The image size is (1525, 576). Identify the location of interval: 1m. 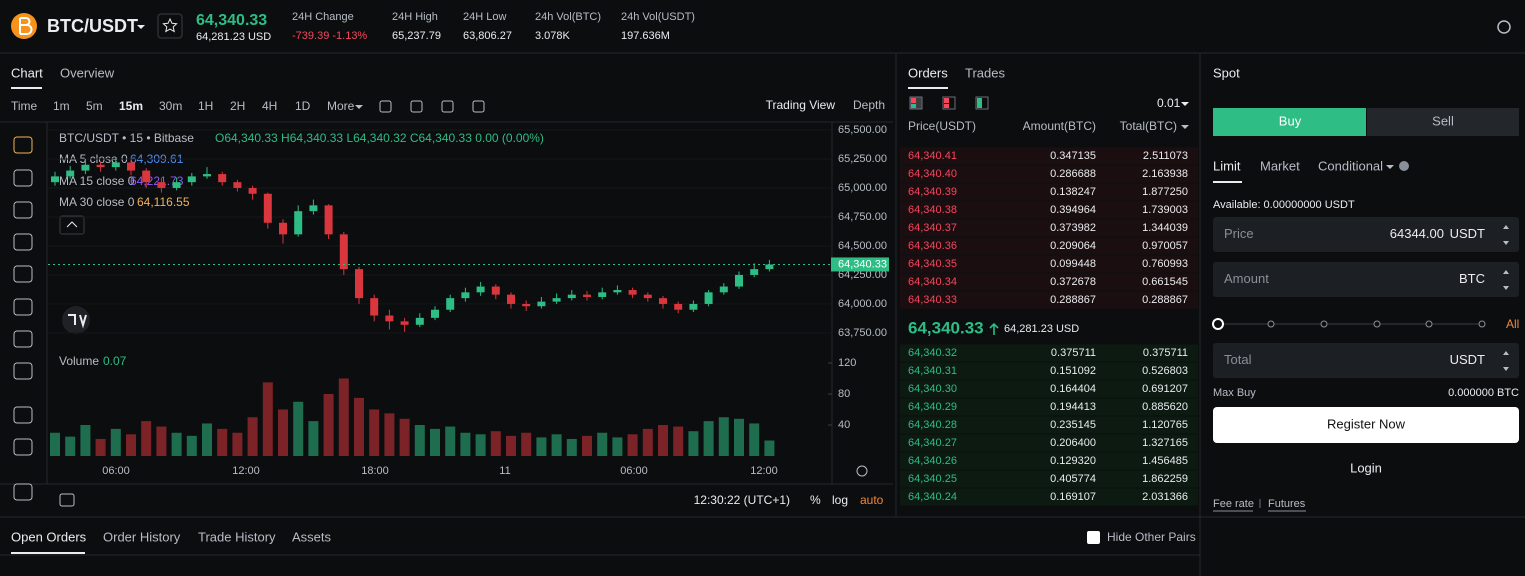
(61, 106).